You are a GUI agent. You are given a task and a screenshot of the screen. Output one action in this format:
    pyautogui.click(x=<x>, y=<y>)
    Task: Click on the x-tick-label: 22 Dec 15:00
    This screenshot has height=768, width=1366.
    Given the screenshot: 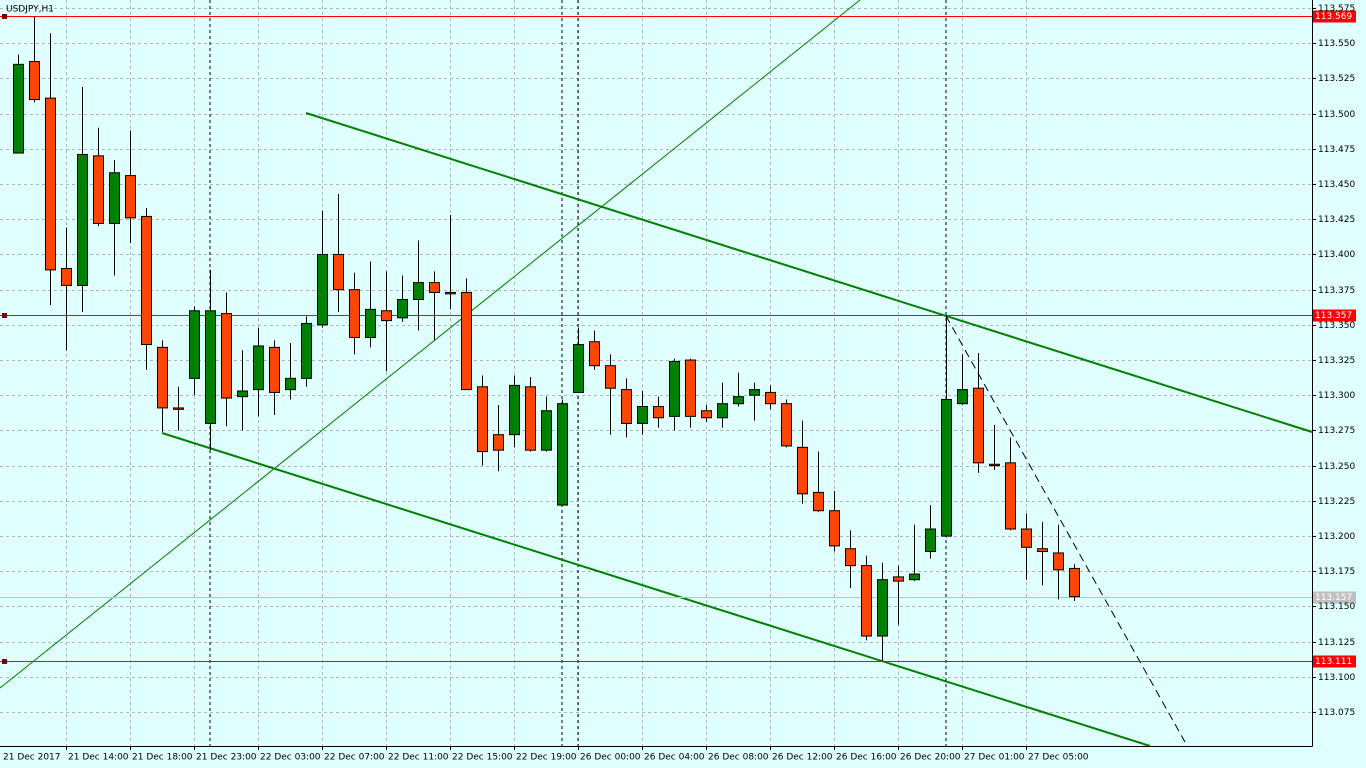 What is the action you would take?
    pyautogui.click(x=482, y=758)
    